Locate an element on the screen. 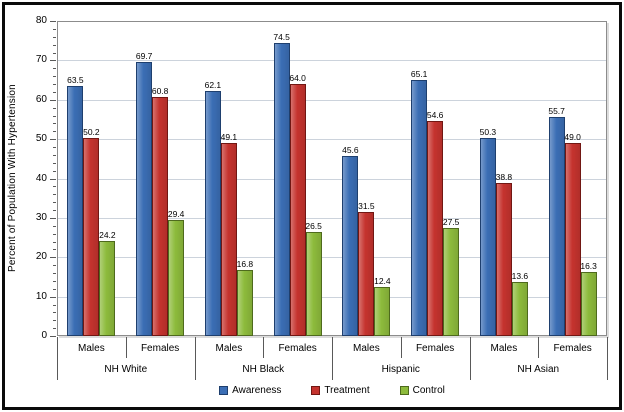 This screenshot has width=624, height=412. group-label: NH Black is located at coordinates (263, 369).